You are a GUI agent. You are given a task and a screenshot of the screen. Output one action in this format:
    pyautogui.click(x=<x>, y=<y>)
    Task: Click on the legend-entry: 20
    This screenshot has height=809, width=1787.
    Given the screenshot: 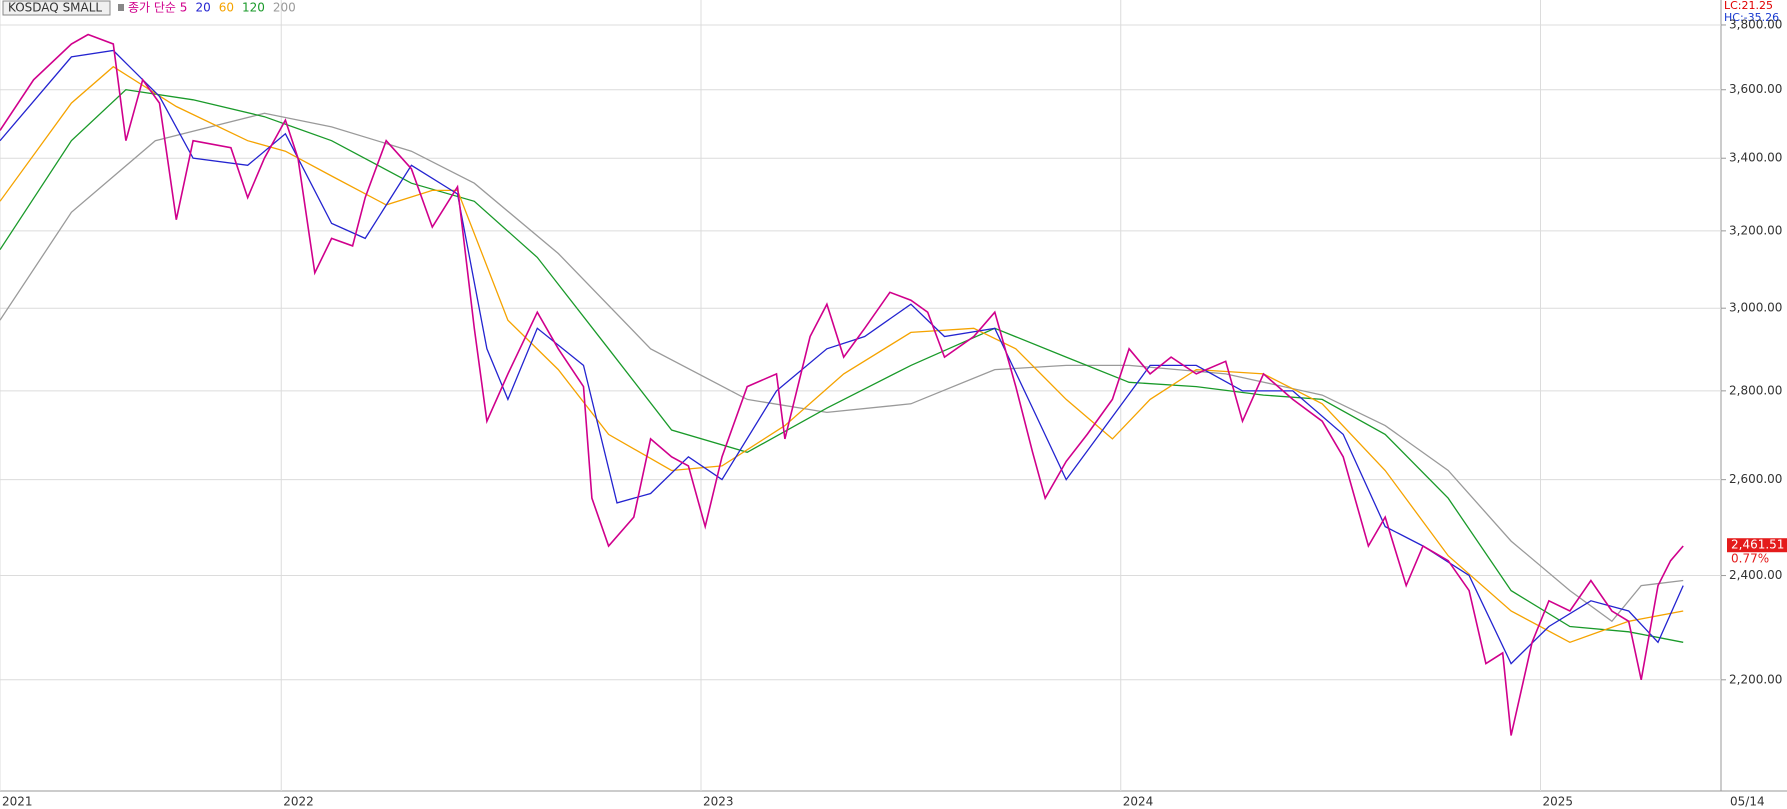 What is the action you would take?
    pyautogui.click(x=202, y=8)
    